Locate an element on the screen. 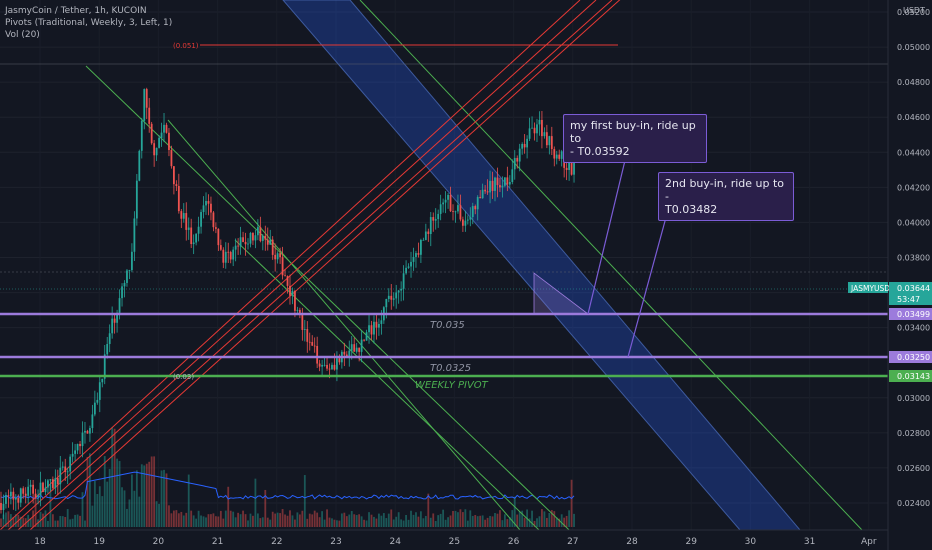 This screenshot has height=550, width=932. x-tick-label: 25 is located at coordinates (454, 542).